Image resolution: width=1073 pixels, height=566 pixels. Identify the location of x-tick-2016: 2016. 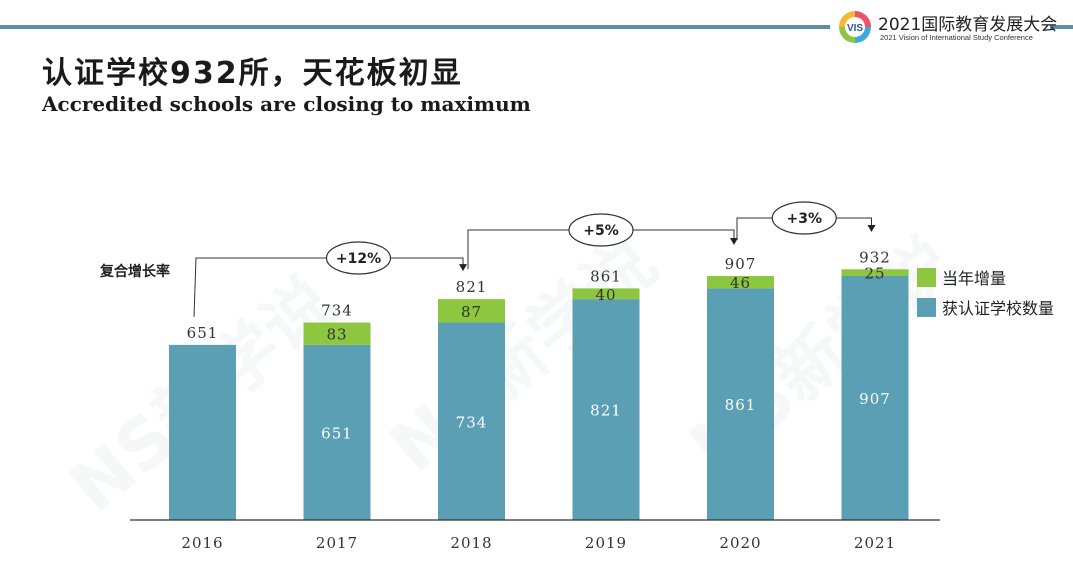
(202, 543).